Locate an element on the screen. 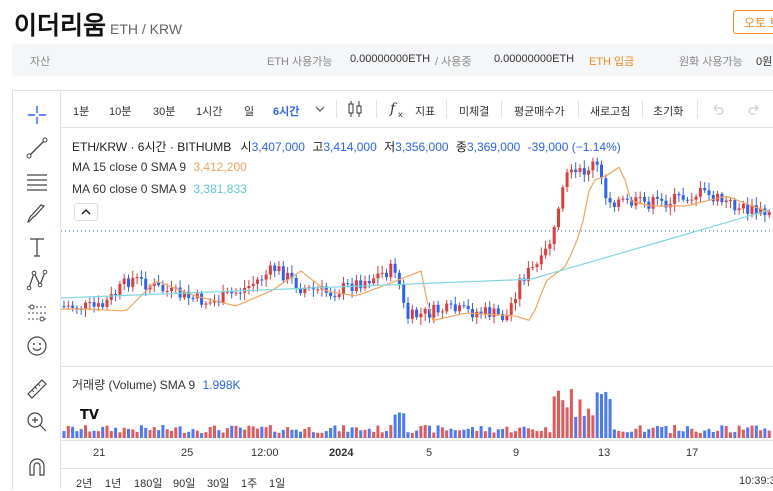  reset-button: 초기화 is located at coordinates (668, 112).